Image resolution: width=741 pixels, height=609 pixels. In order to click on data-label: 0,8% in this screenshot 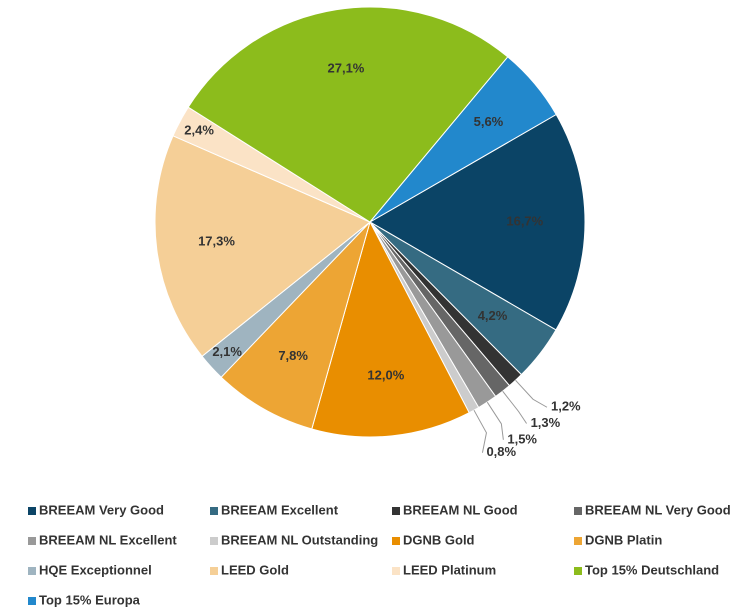, I will do `click(501, 451)`.